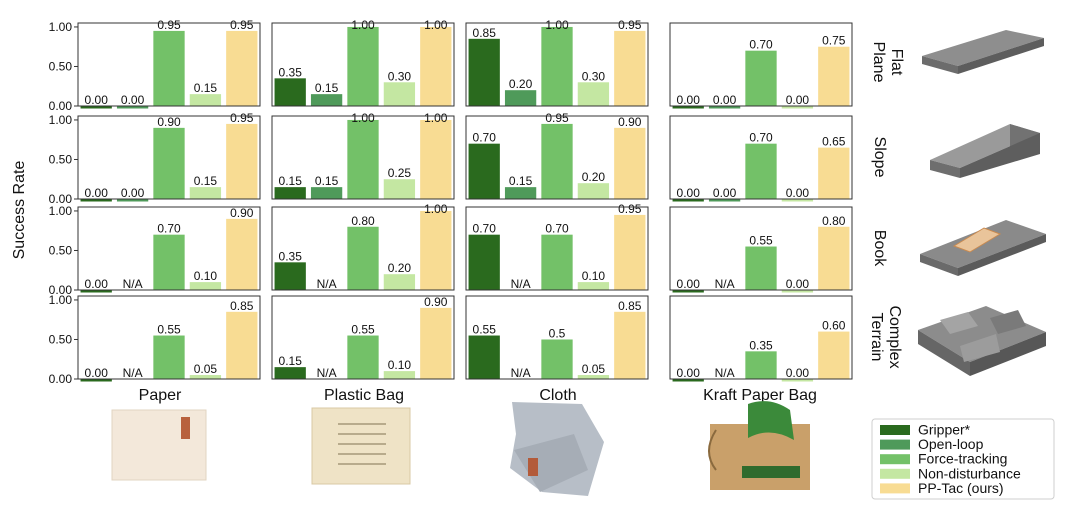 Image resolution: width=1080 pixels, height=513 pixels. Describe the element at coordinates (557, 449) in the screenshot. I see `cloth-image` at that location.